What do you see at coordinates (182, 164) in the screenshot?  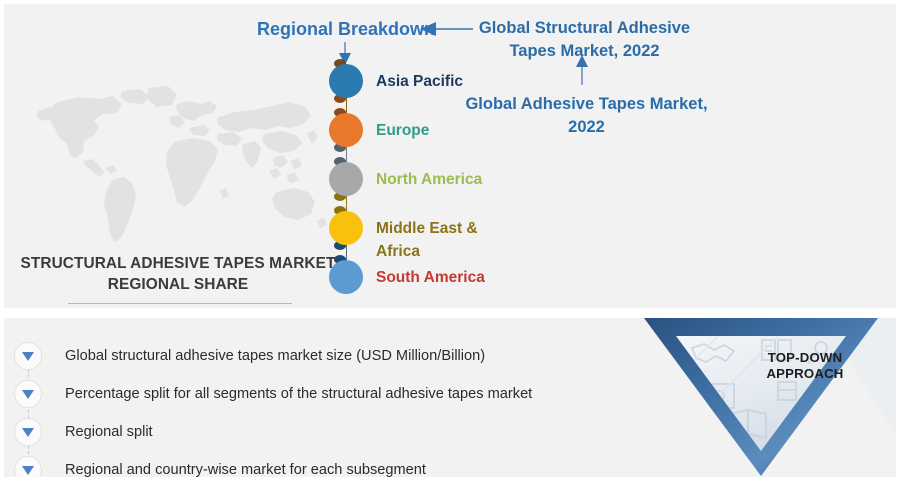 I see `world-map-watermark` at bounding box center [182, 164].